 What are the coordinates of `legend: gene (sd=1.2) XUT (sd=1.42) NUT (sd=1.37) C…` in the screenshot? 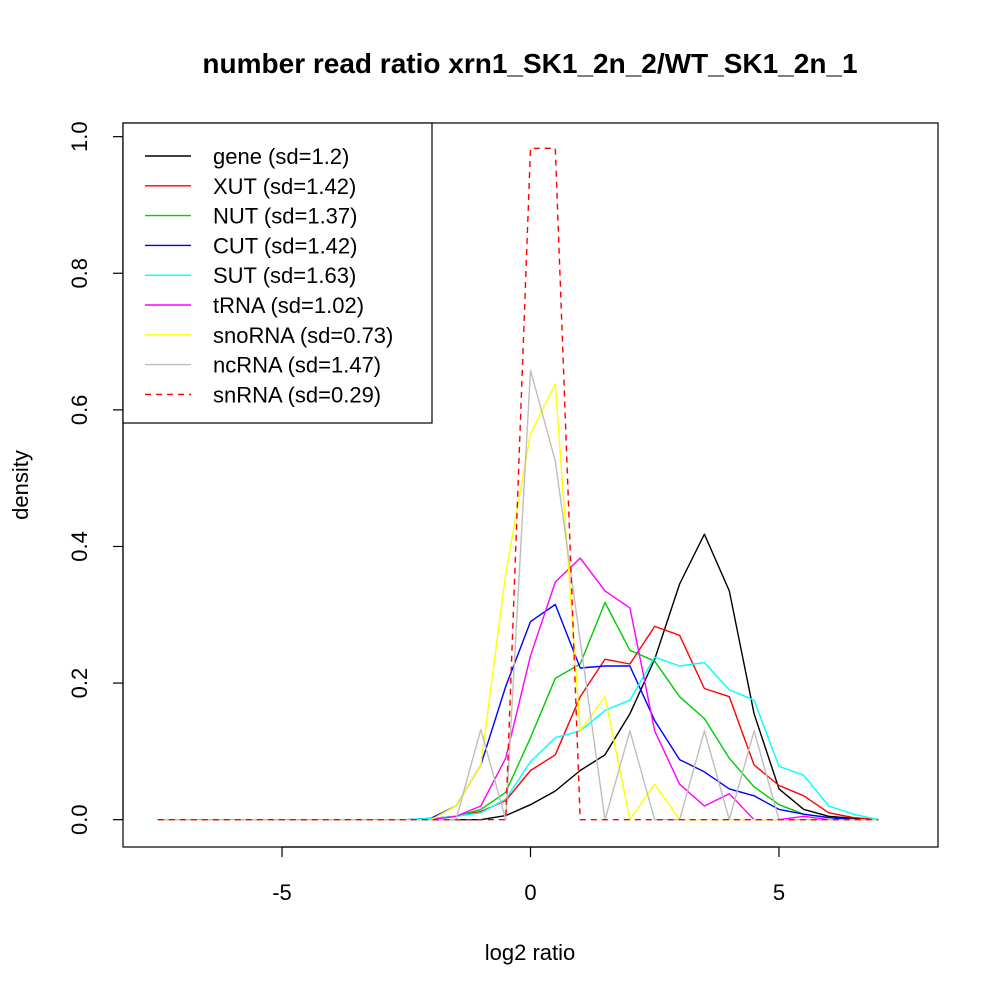 It's located at (277, 273).